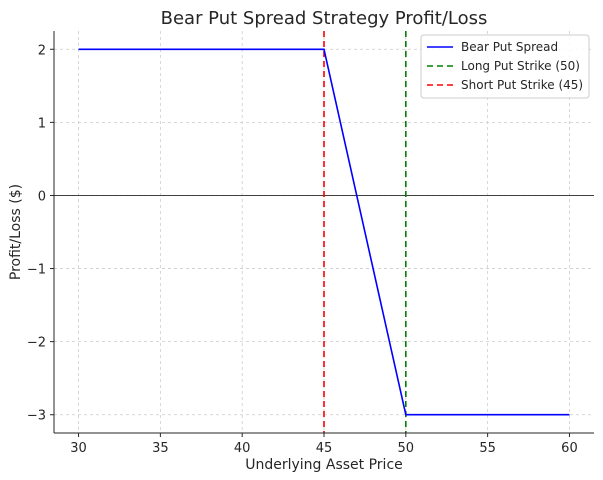 The image size is (603, 480). Describe the element at coordinates (487, 448) in the screenshot. I see `x-tick-label: 55` at that location.